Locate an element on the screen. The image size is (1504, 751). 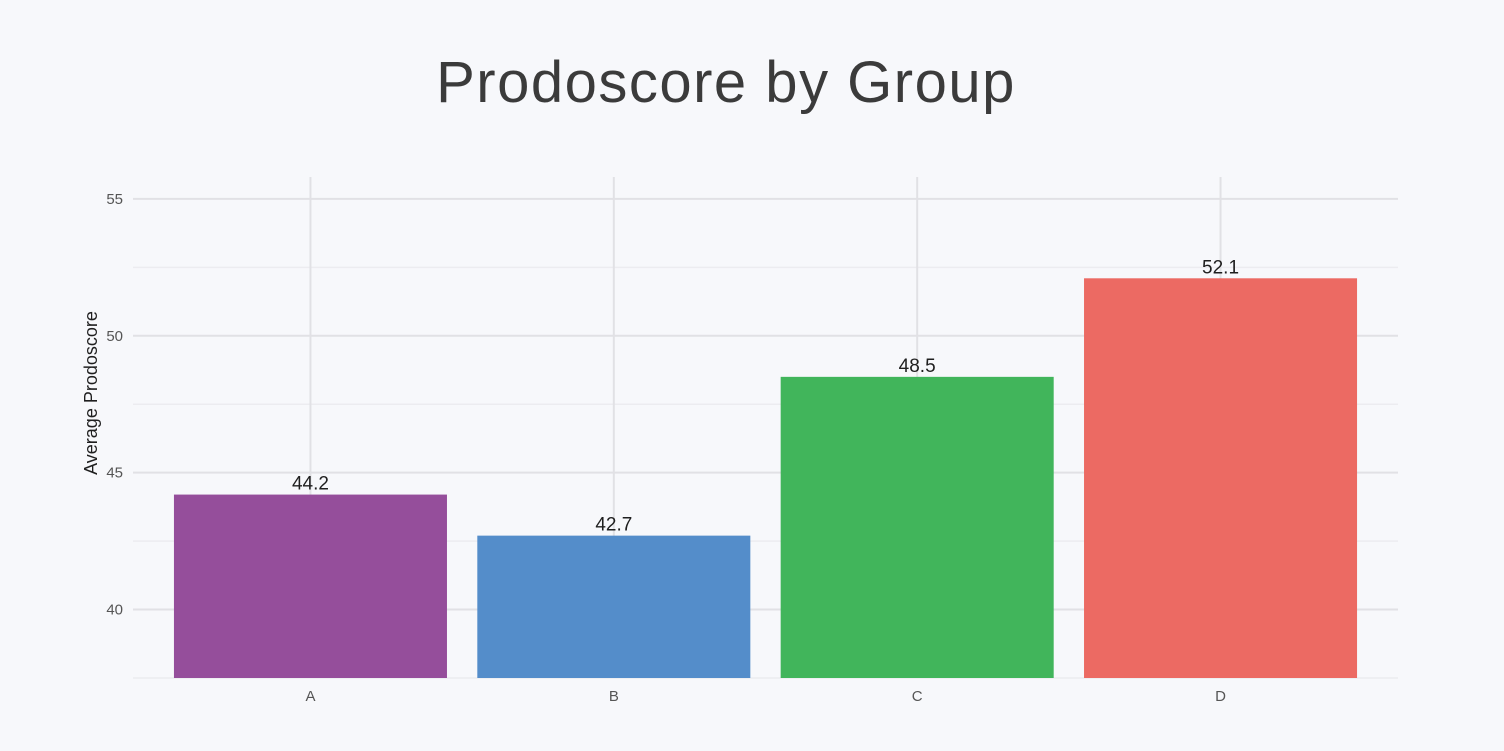
y-tick-label: 55 is located at coordinates (114, 199).